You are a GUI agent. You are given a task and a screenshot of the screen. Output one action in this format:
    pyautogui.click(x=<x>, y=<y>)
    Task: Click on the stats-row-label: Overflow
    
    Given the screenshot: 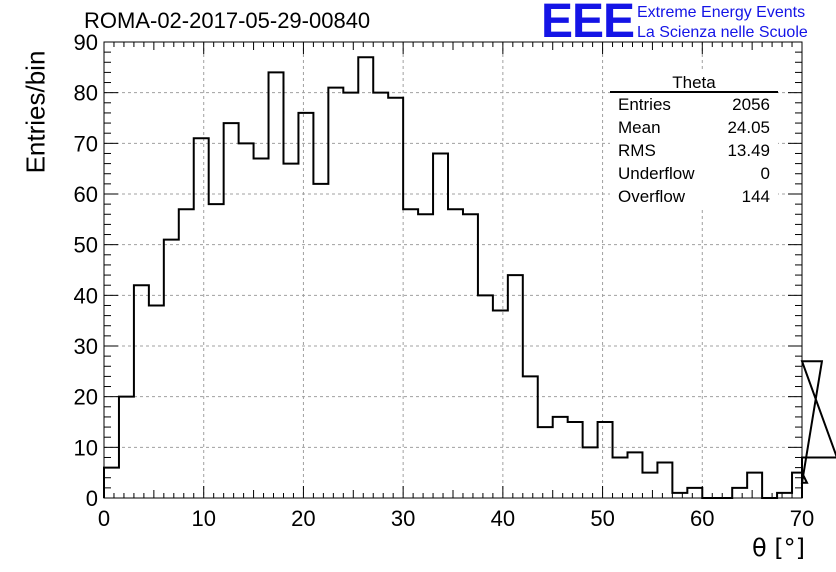 What is the action you would take?
    pyautogui.click(x=652, y=196)
    